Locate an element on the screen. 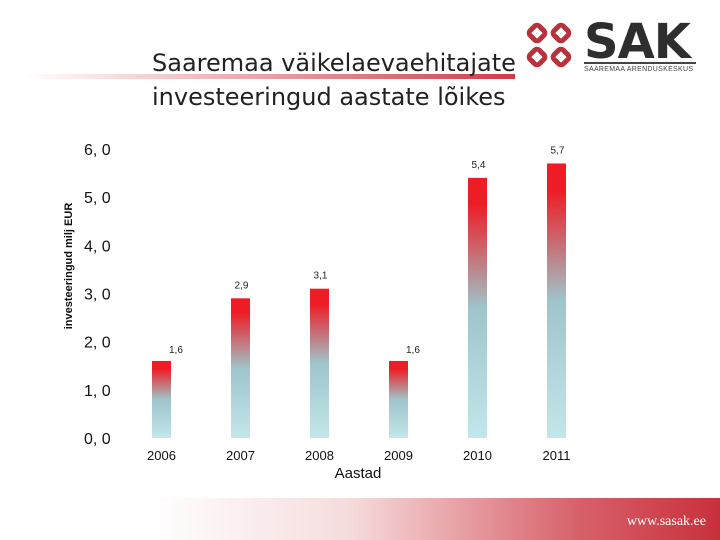 This screenshot has width=720, height=540. y-tick-label: 2, 0 is located at coordinates (97, 343).